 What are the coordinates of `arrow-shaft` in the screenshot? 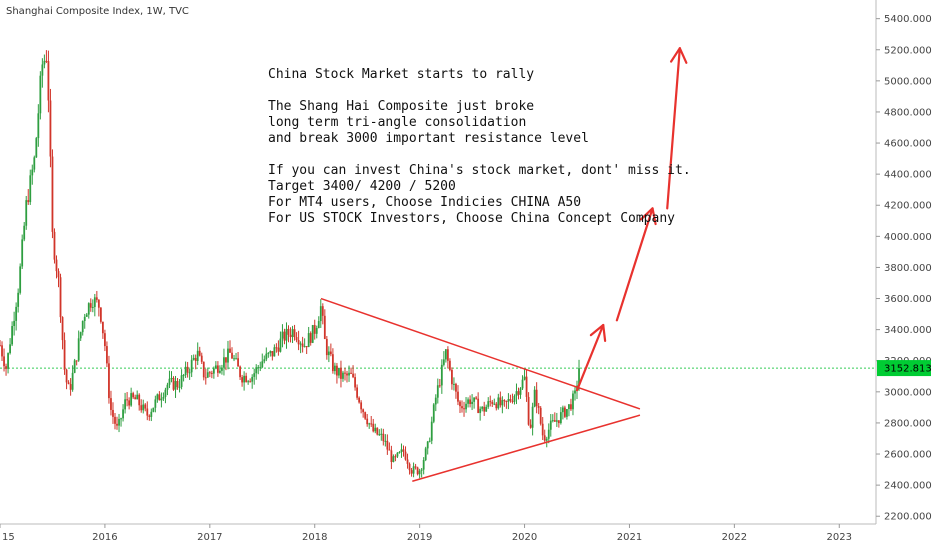 It's located at (673, 128).